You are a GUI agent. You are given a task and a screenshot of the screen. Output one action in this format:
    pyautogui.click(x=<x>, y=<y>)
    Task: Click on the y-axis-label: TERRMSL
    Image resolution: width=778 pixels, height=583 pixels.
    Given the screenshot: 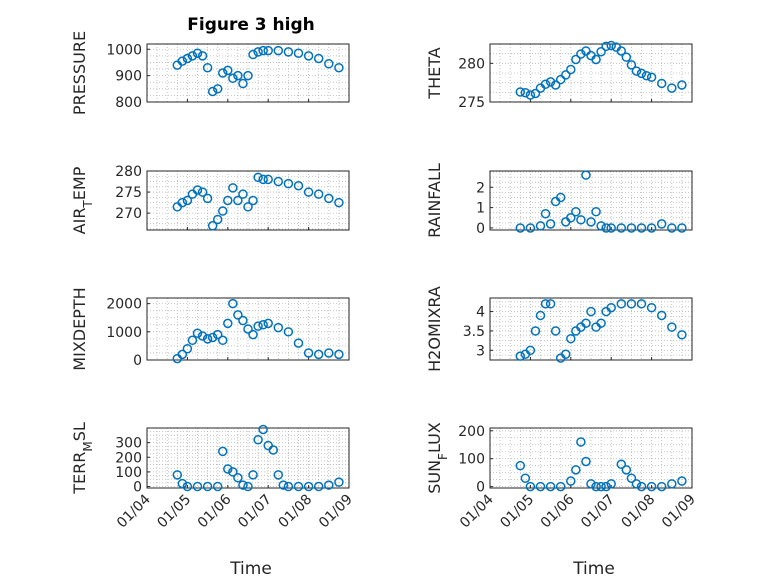 What is the action you would take?
    pyautogui.click(x=82, y=458)
    